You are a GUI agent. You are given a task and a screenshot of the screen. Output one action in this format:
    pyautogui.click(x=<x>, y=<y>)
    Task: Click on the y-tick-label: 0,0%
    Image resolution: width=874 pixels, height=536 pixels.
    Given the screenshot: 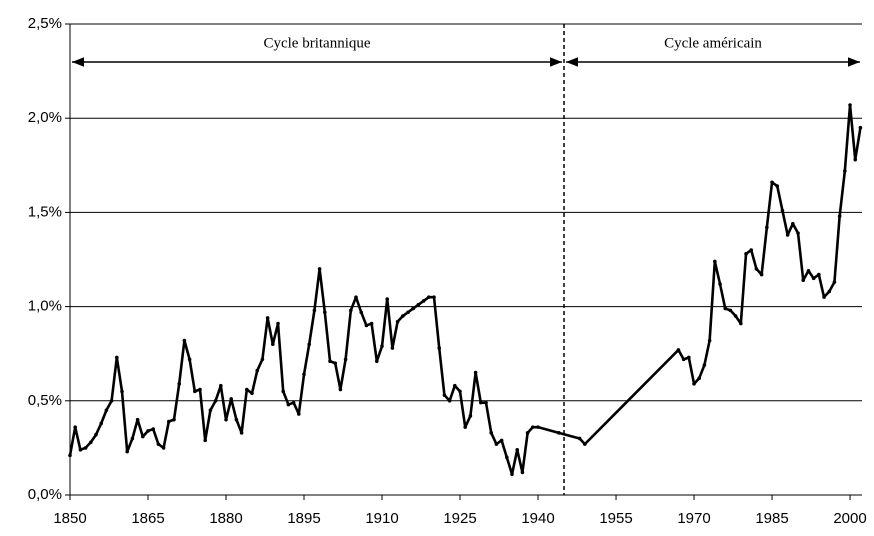 What is the action you would take?
    pyautogui.click(x=45, y=494)
    